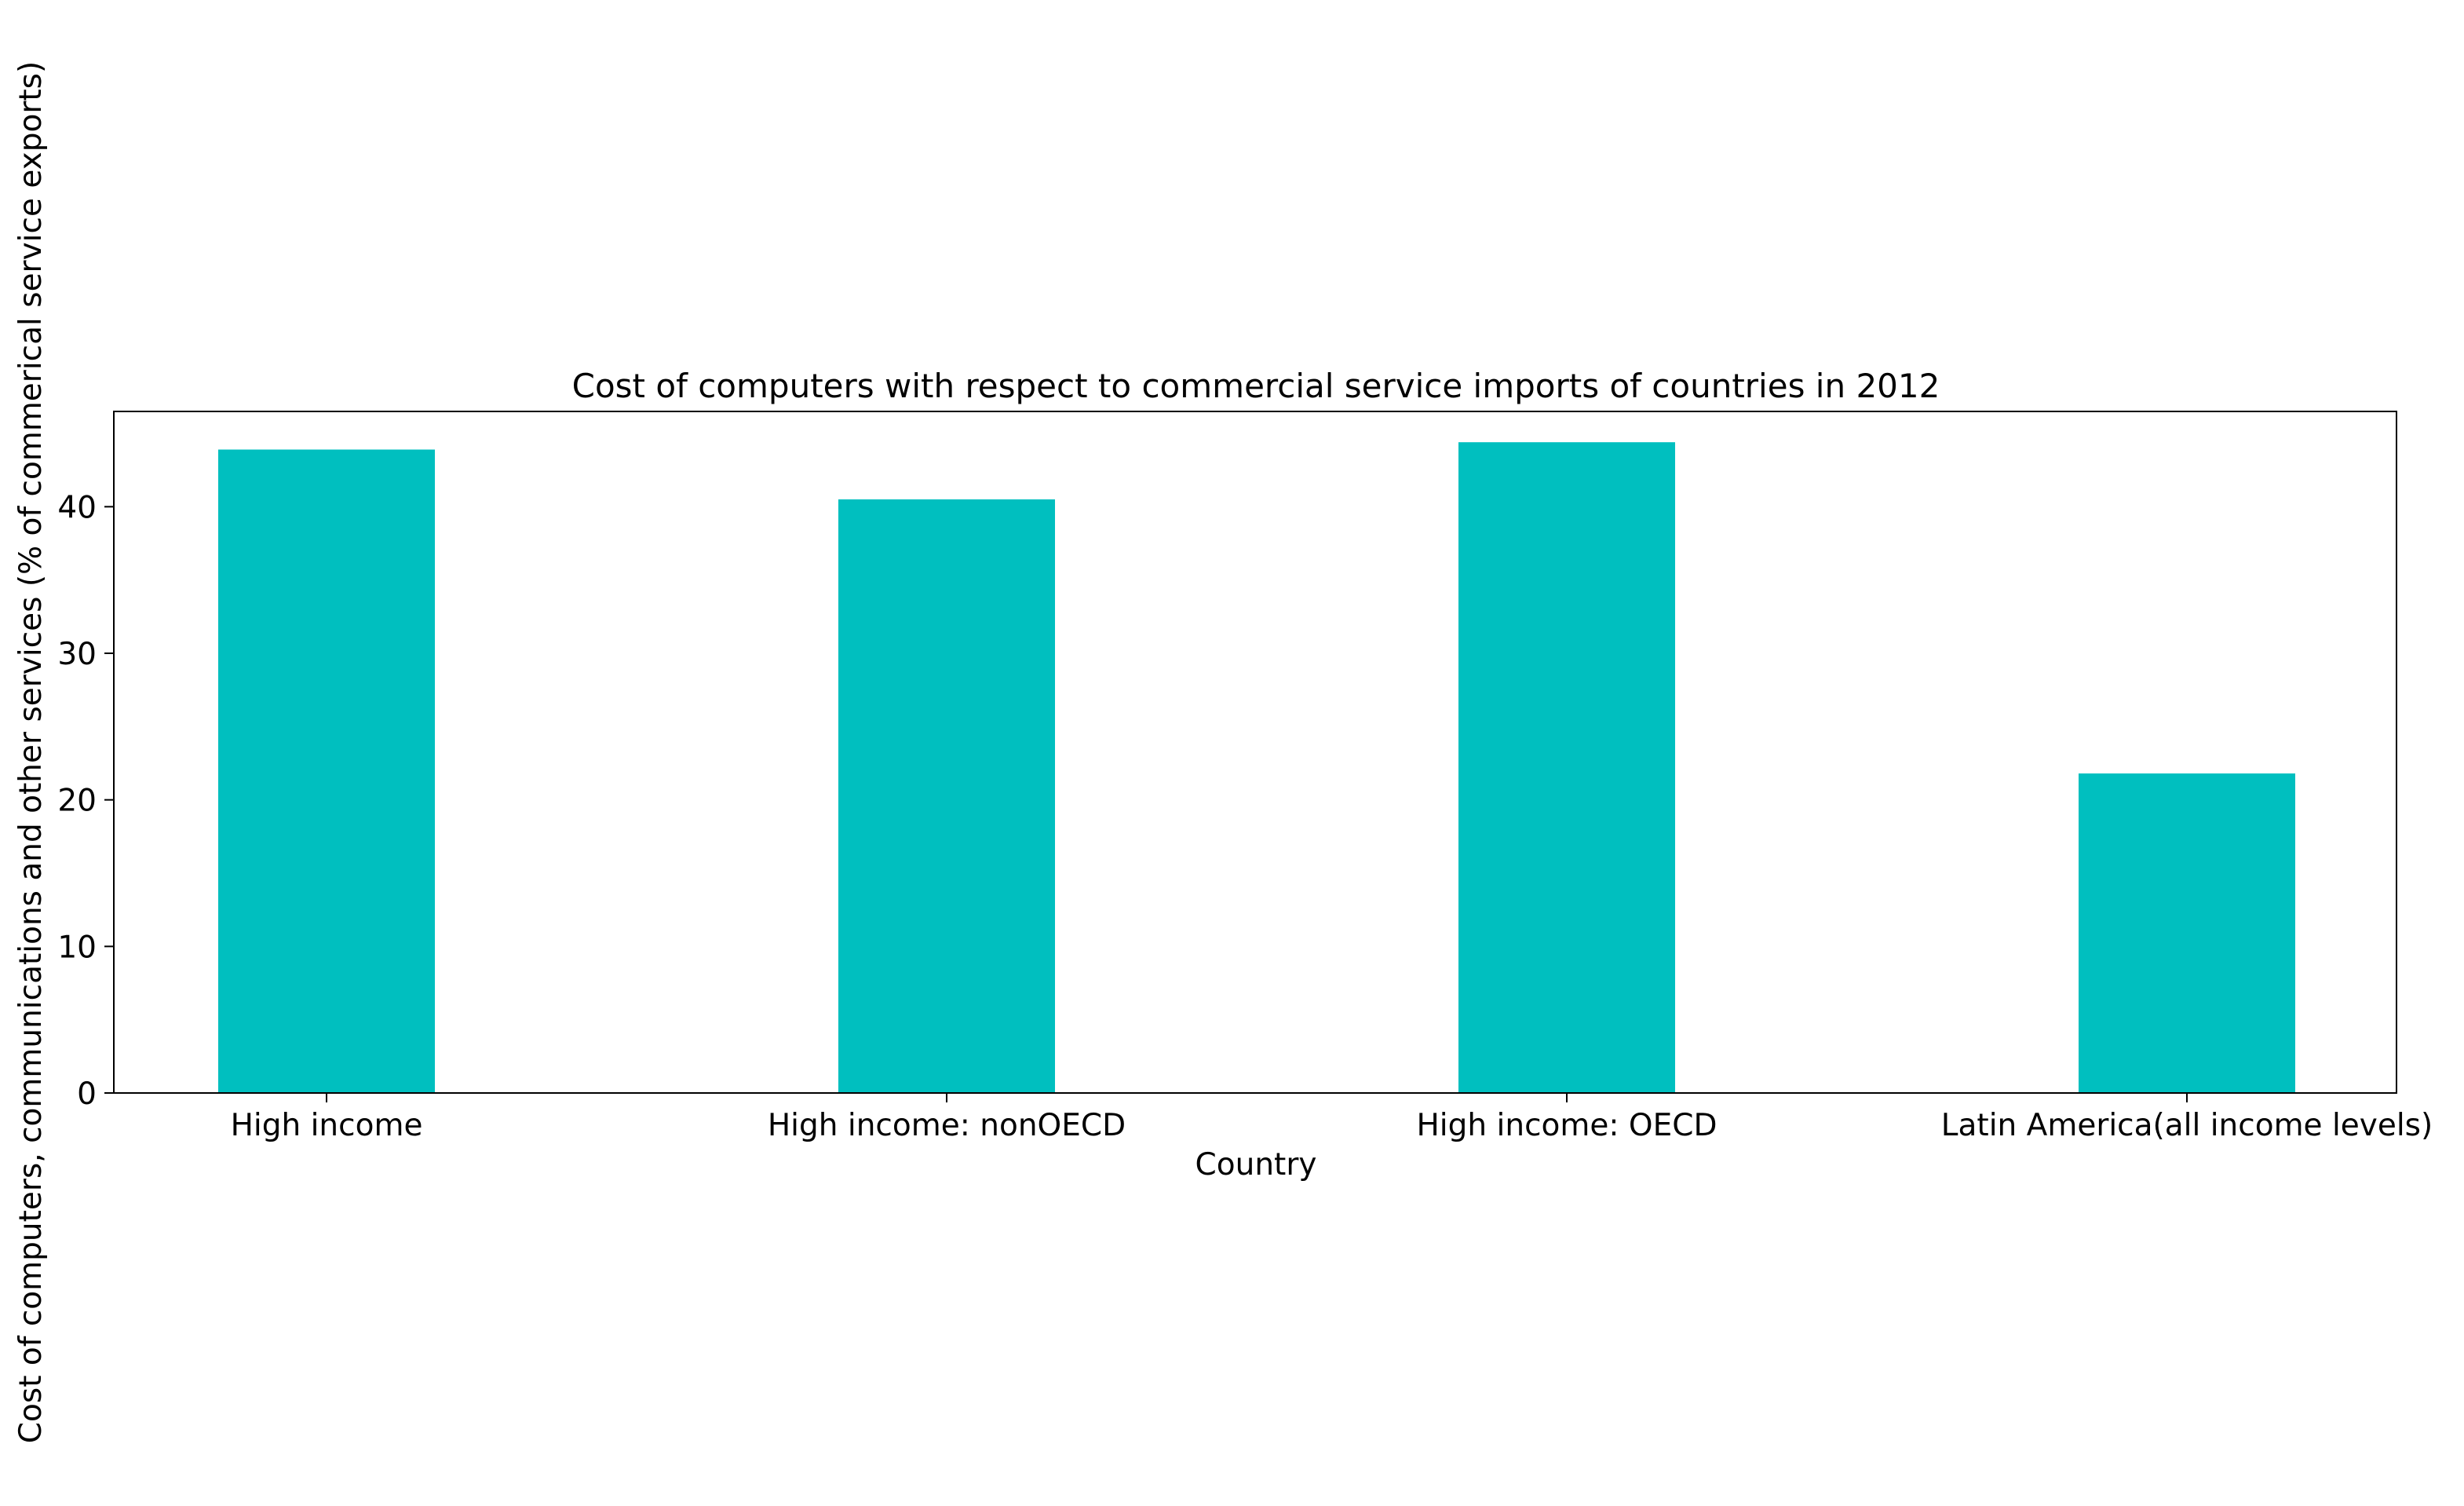 This screenshot has height=1506, width=2464. I want to click on x-axis-label: Country, so click(1256, 1165).